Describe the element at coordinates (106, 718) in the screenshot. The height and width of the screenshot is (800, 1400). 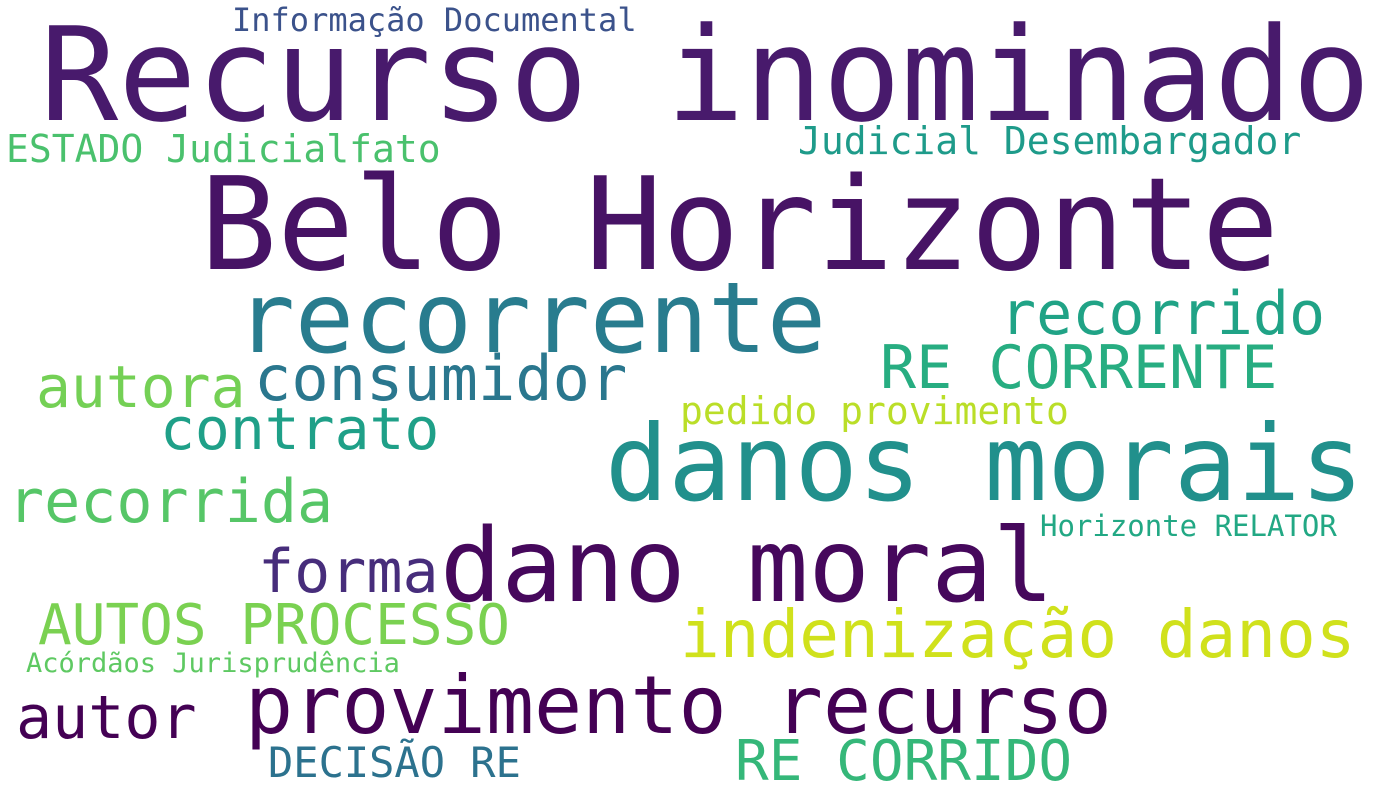
I see `word-autor: autor` at that location.